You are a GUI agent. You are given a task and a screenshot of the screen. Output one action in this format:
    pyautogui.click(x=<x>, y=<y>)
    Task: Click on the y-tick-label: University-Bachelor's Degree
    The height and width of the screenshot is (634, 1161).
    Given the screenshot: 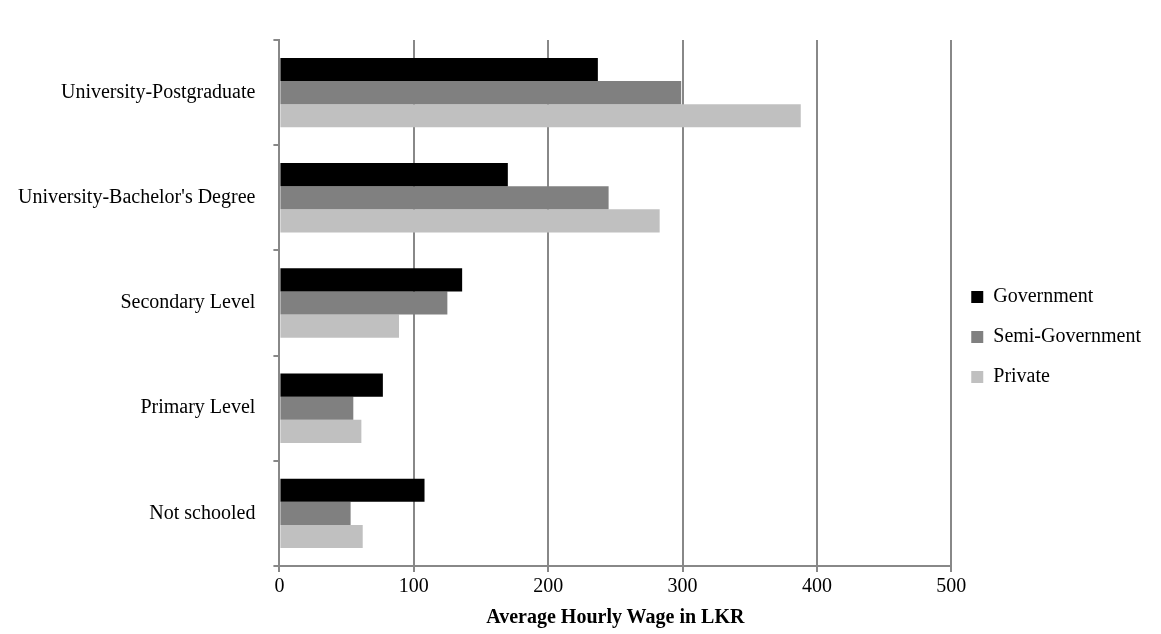 What is the action you would take?
    pyautogui.click(x=137, y=197)
    